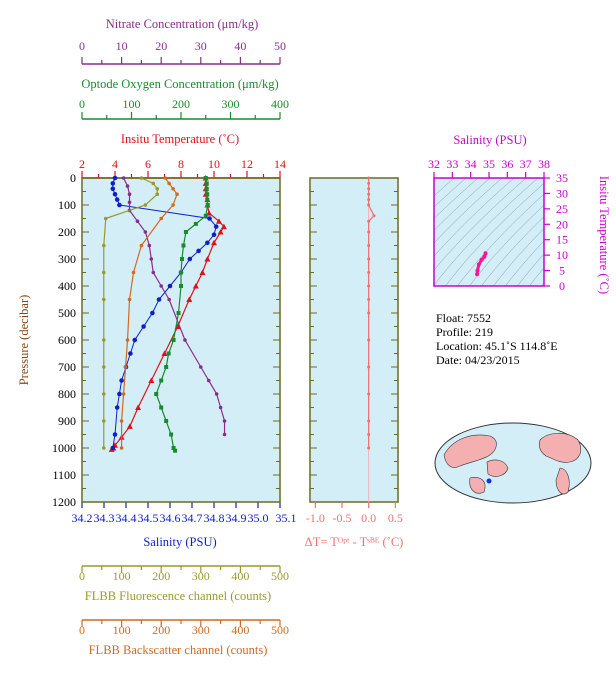 This screenshot has height=689, width=616. I want to click on oxygen-axis-tick-label: 0, so click(82, 104).